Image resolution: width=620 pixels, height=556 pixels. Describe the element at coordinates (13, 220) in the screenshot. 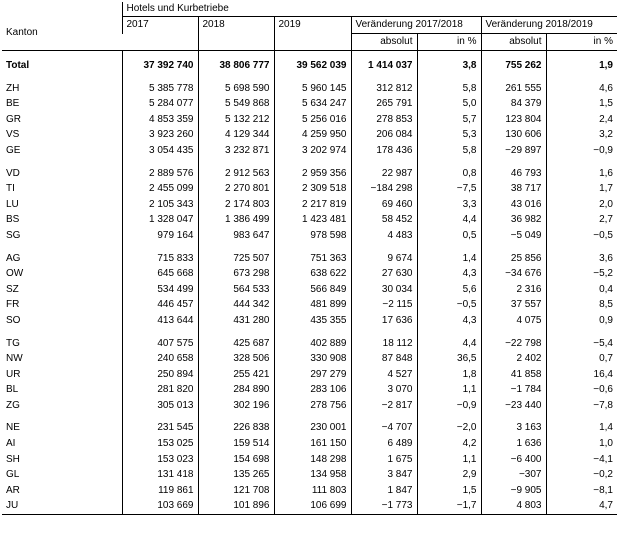

I see `kanton-name: BS` at that location.